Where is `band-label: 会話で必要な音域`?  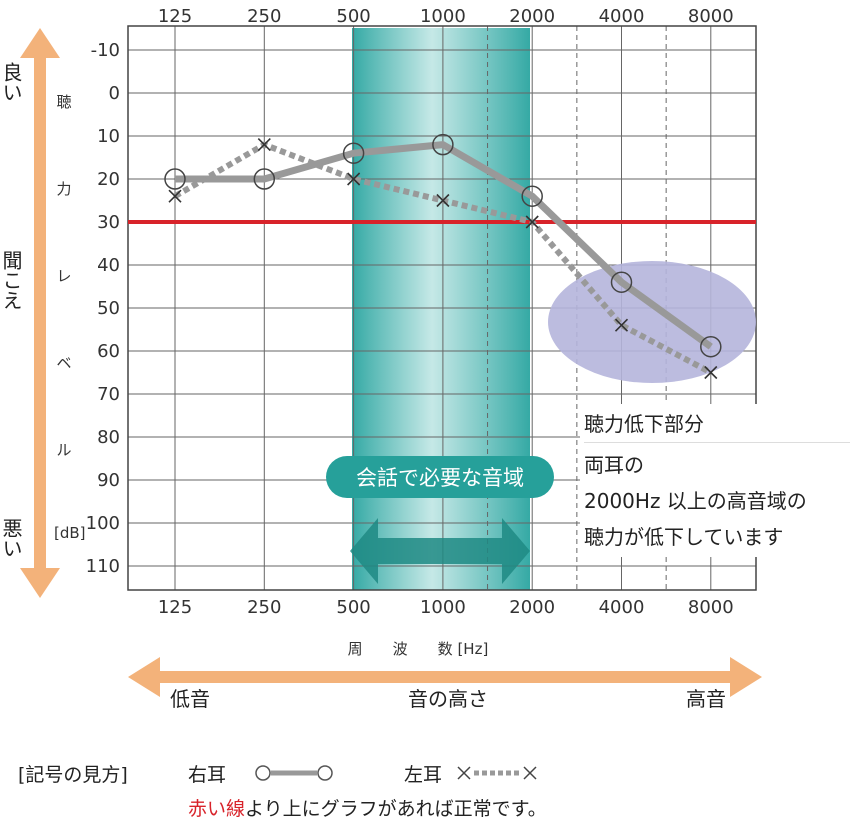
band-label: 会話で必要な音域 is located at coordinates (440, 477).